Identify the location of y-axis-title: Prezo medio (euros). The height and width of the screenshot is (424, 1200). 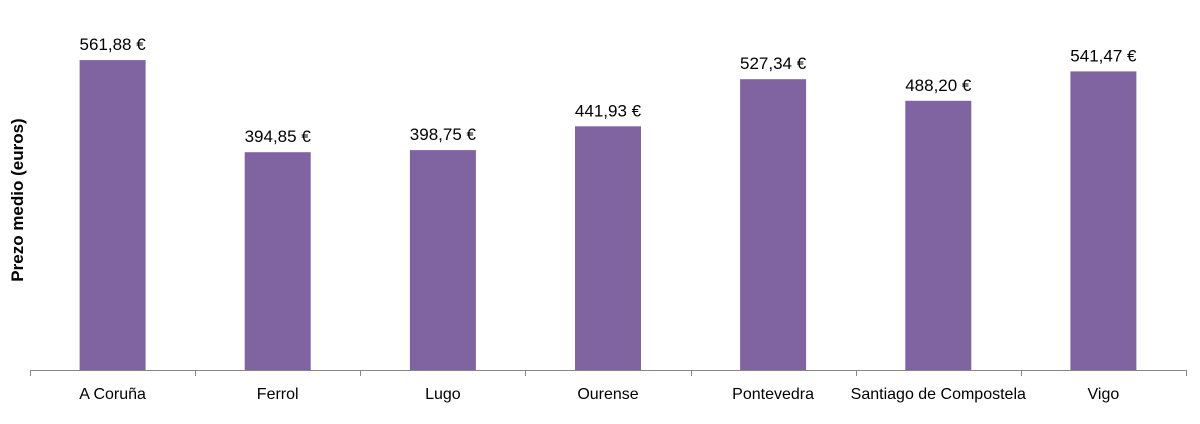
(17, 199).